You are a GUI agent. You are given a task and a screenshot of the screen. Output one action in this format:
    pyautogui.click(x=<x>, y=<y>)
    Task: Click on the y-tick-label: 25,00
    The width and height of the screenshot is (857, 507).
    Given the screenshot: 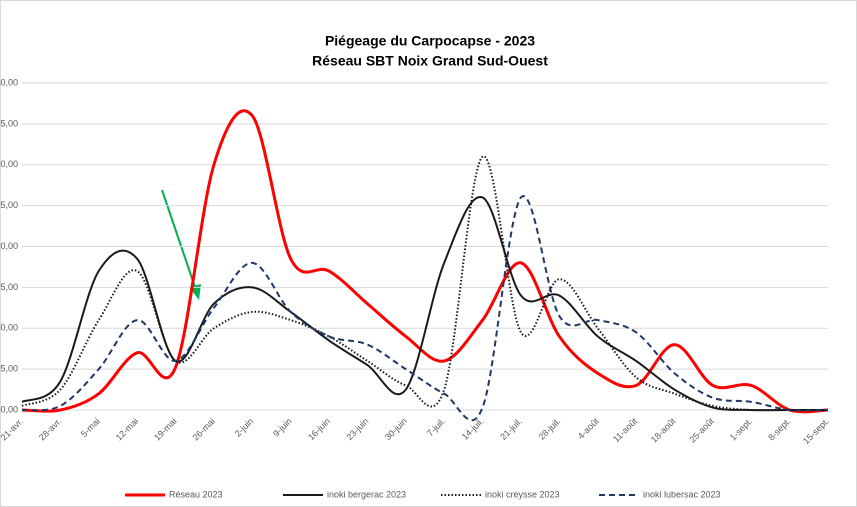 What is the action you would take?
    pyautogui.click(x=9, y=205)
    